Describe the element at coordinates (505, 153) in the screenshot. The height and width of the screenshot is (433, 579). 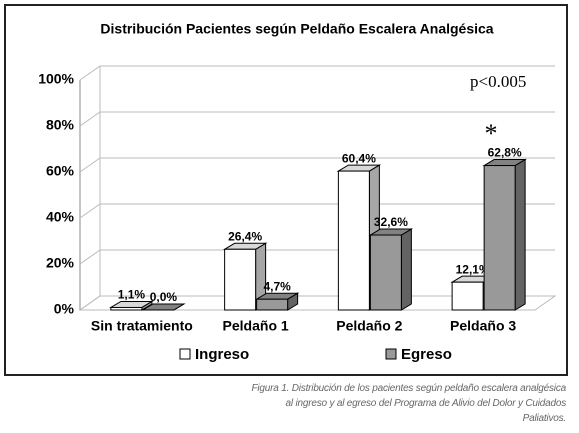
I see `value-label: 62,8%` at that location.